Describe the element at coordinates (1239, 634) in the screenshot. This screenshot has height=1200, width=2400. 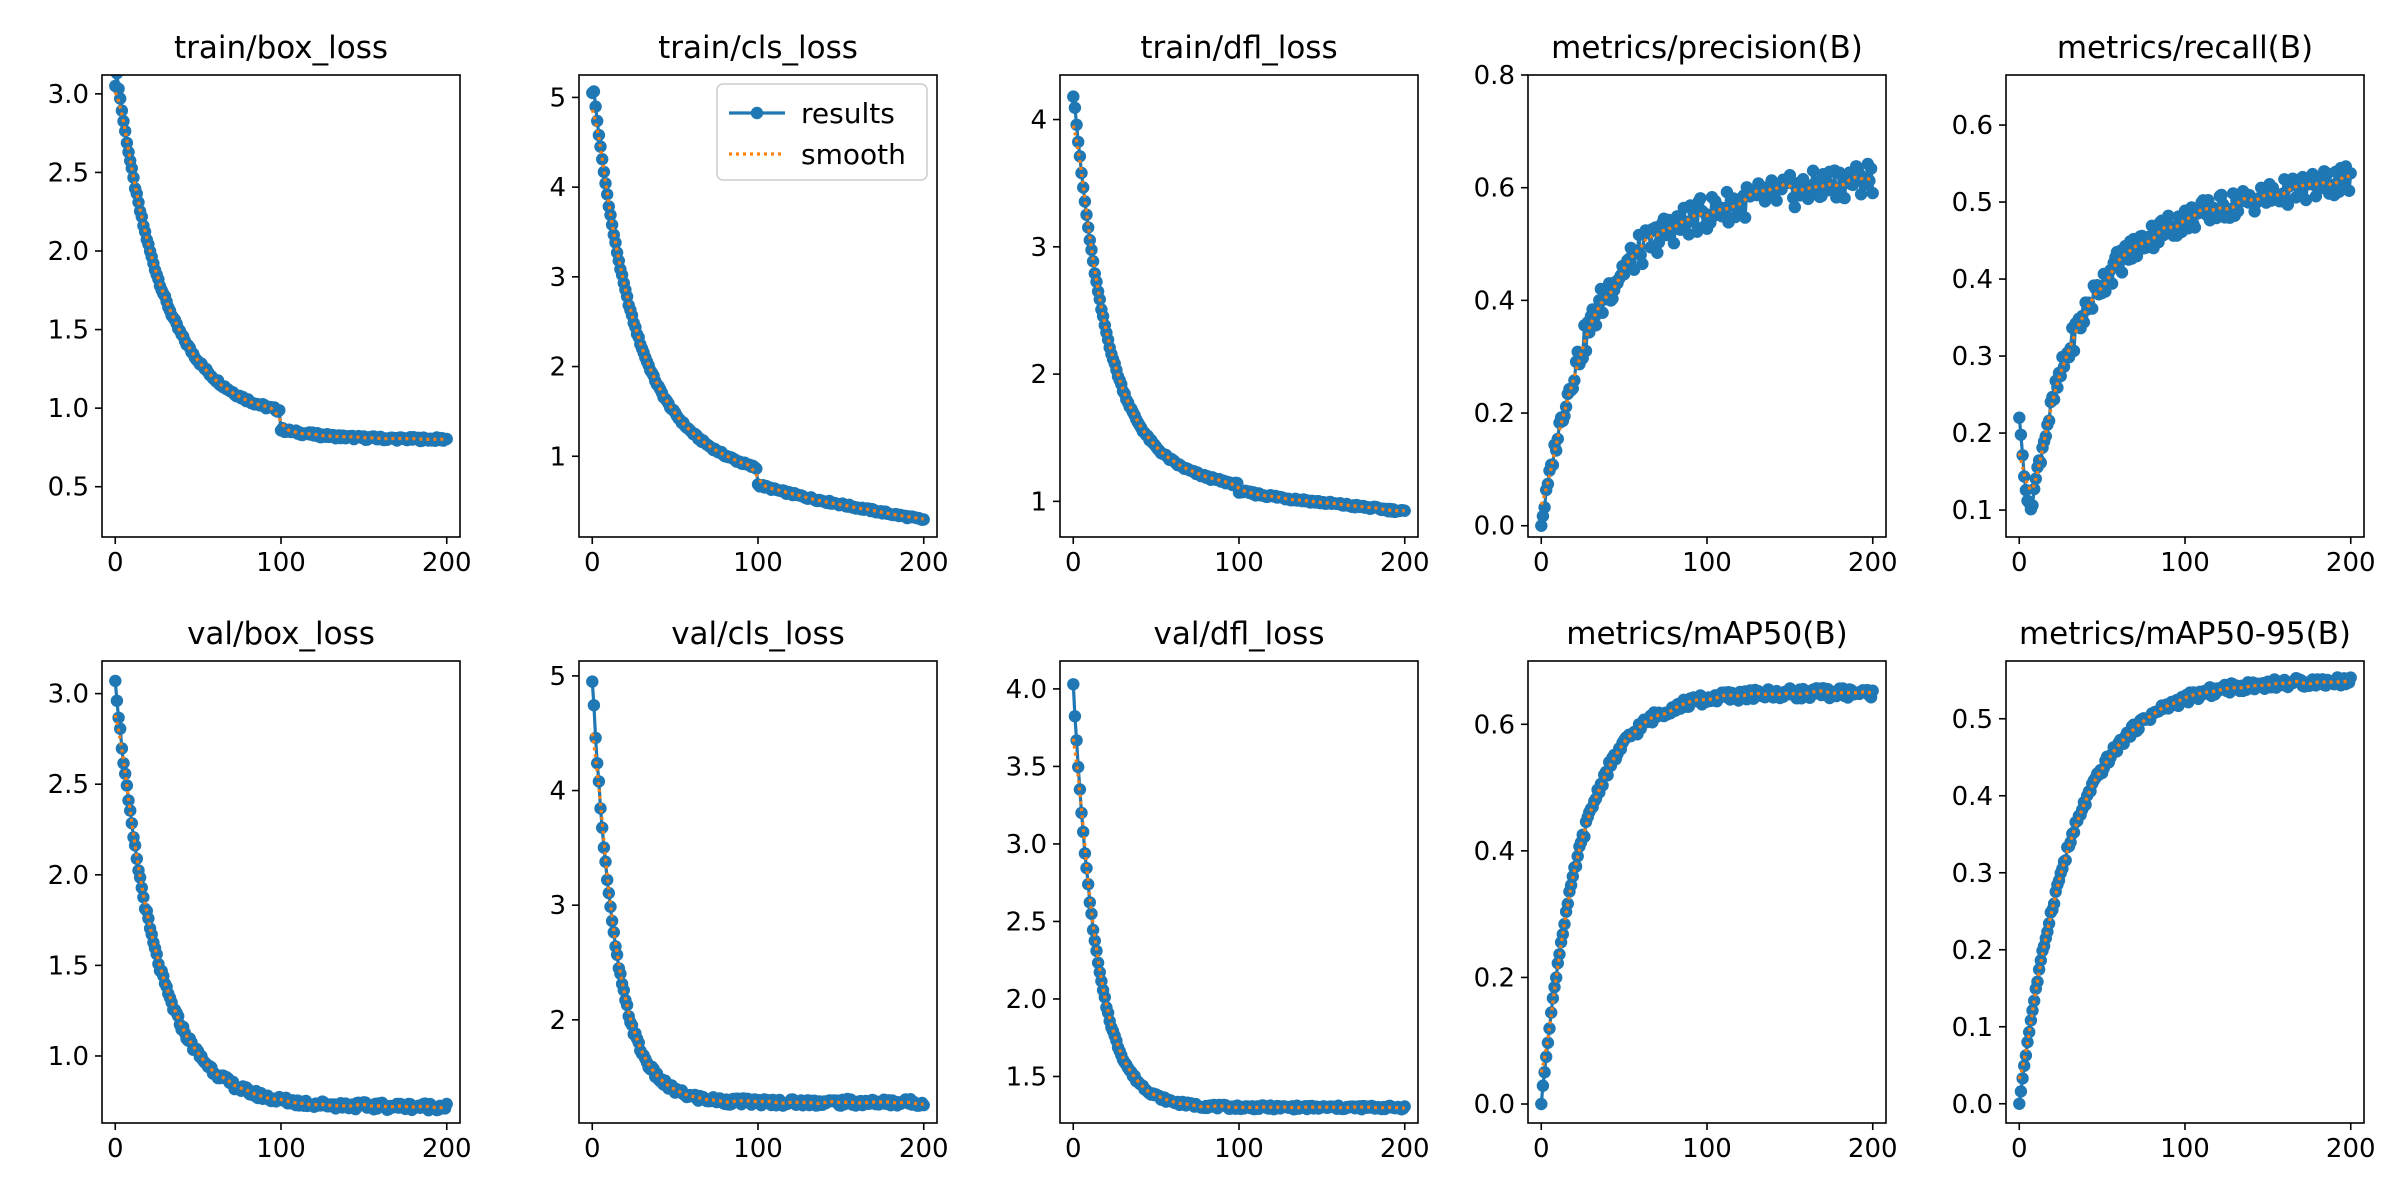
I see `subplot-title: val/dfl_loss` at that location.